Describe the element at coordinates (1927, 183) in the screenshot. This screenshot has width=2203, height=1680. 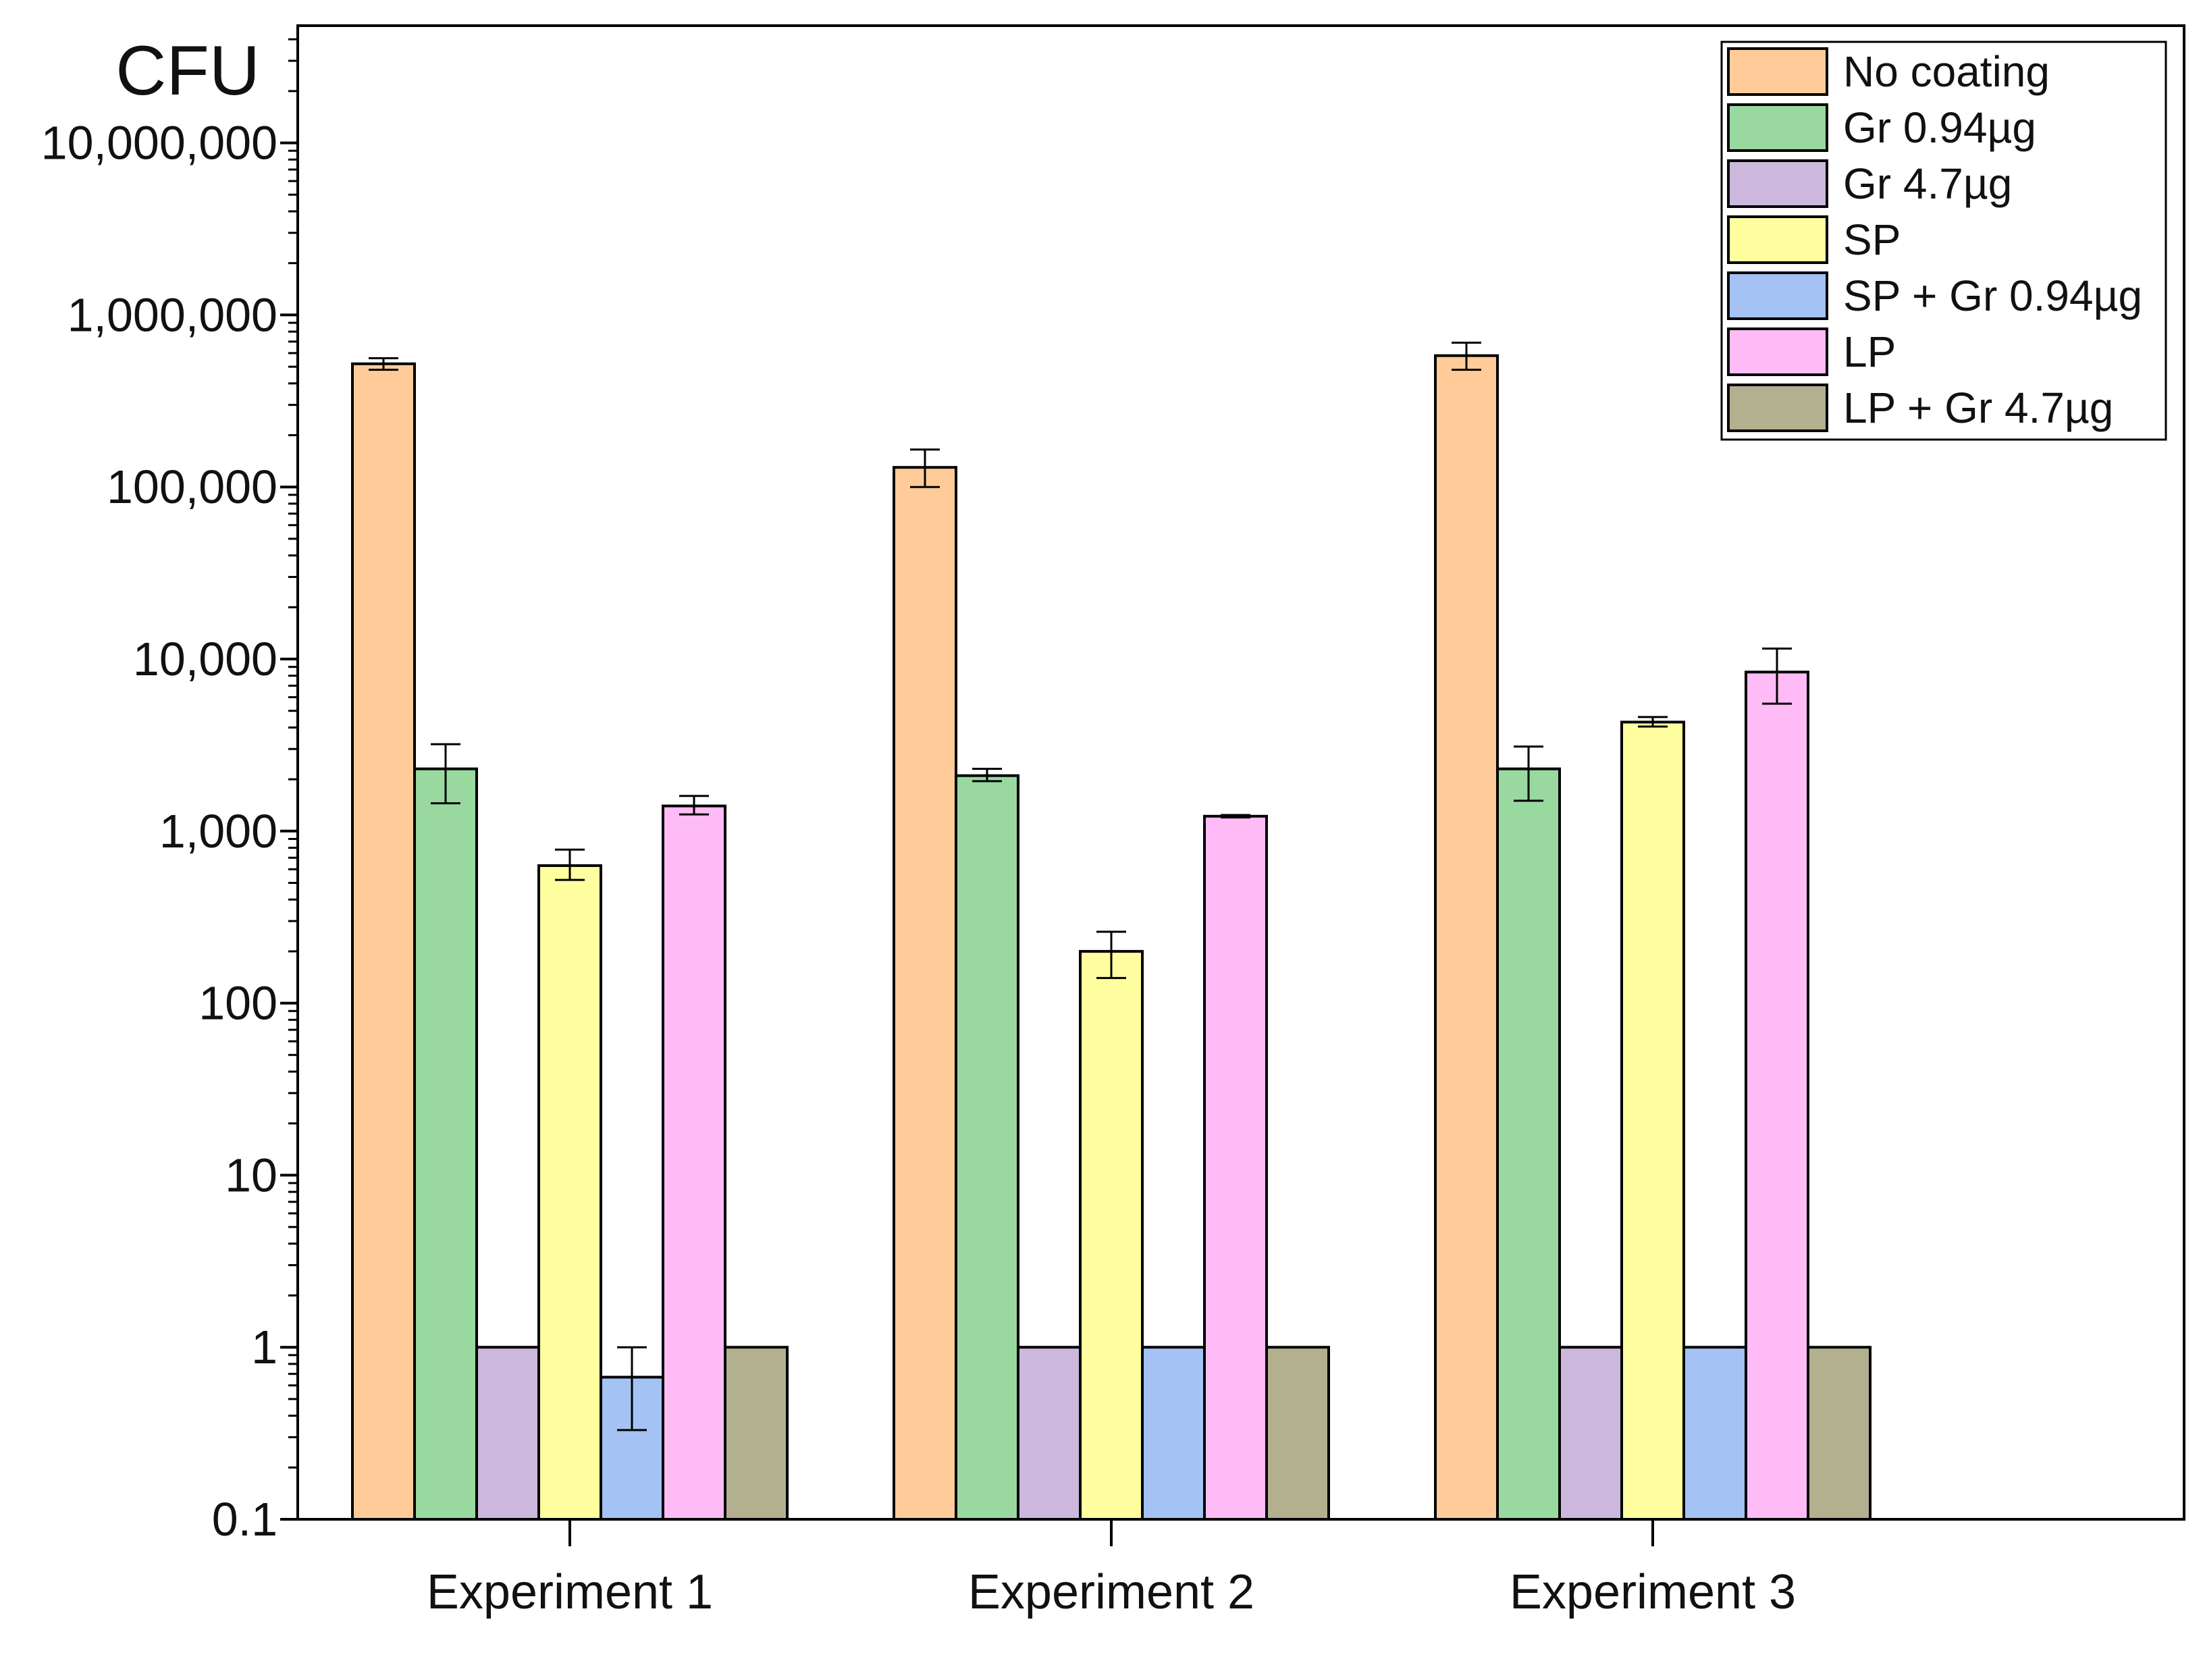
I see `legend-entry: Gr 4.7µg` at that location.